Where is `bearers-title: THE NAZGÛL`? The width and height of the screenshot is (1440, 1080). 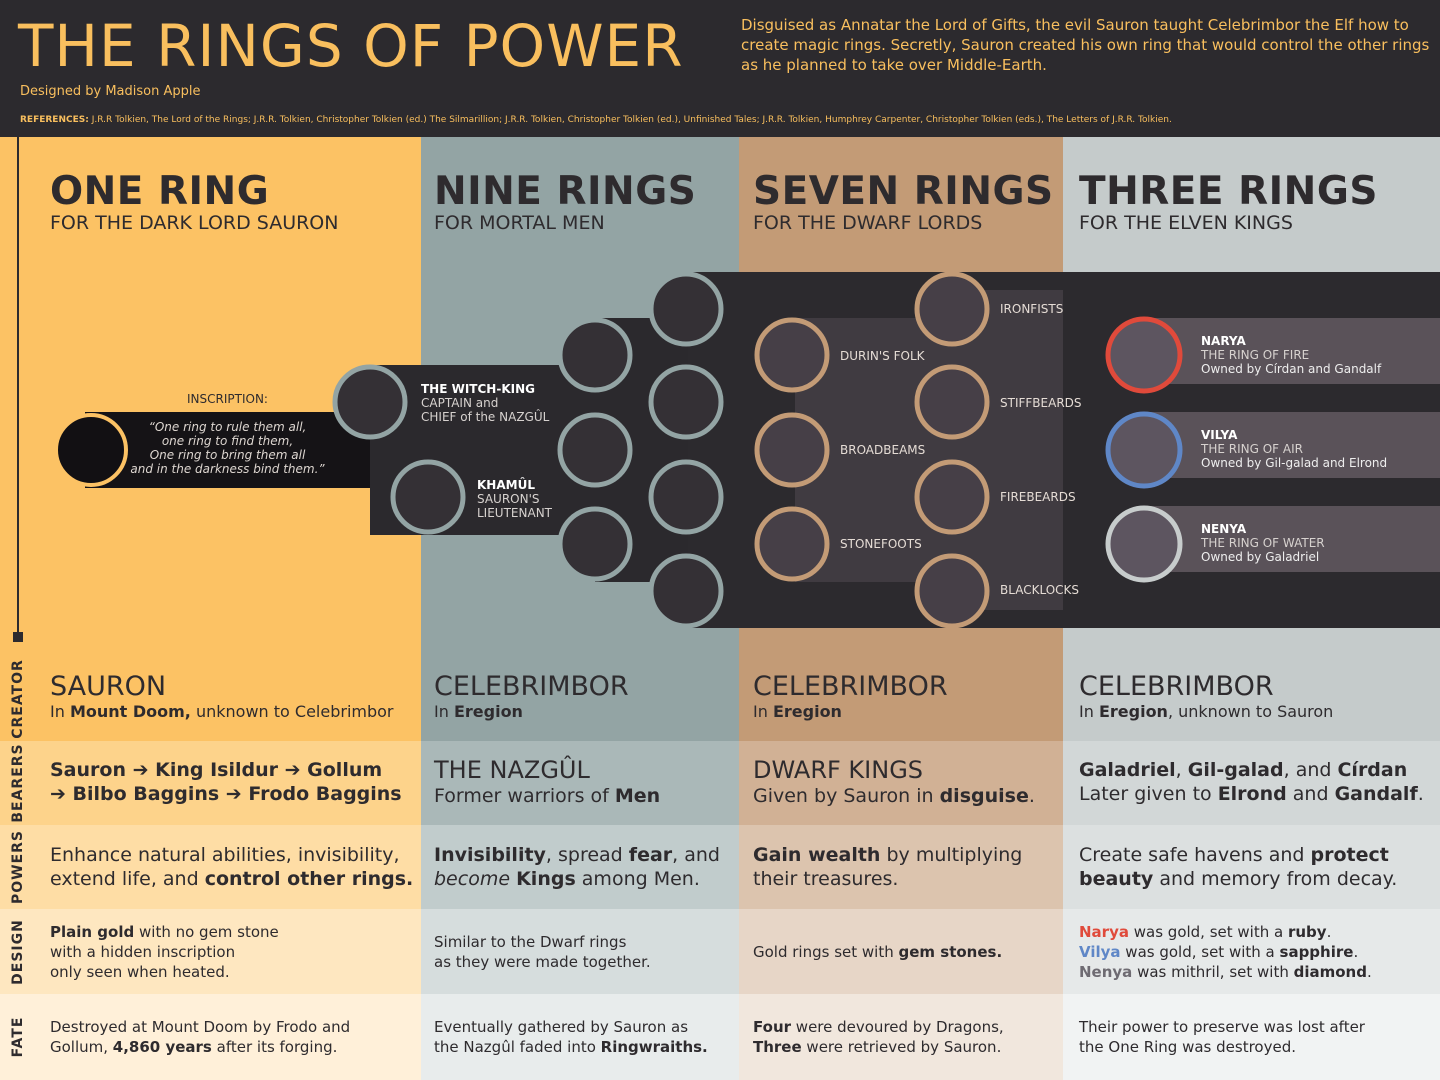
bearers-title: THE NAZGÛL is located at coordinates (512, 770).